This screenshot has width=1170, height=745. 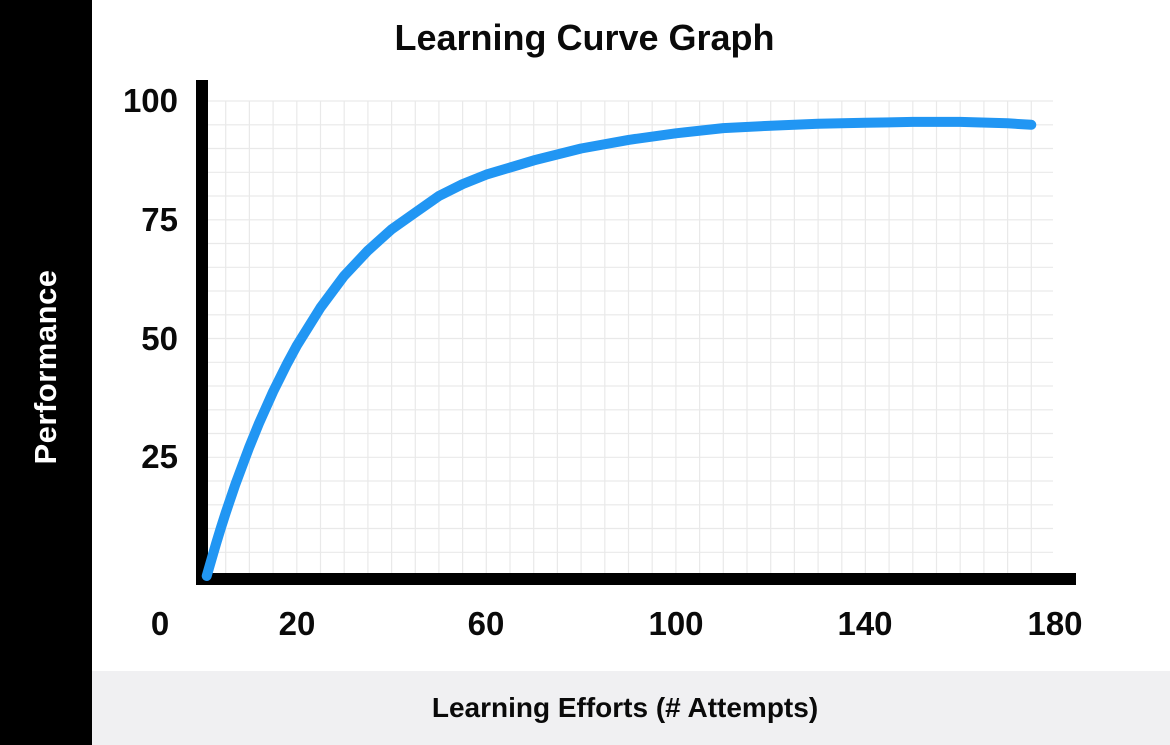 What do you see at coordinates (486, 623) in the screenshot?
I see `x-tick-label: 60` at bounding box center [486, 623].